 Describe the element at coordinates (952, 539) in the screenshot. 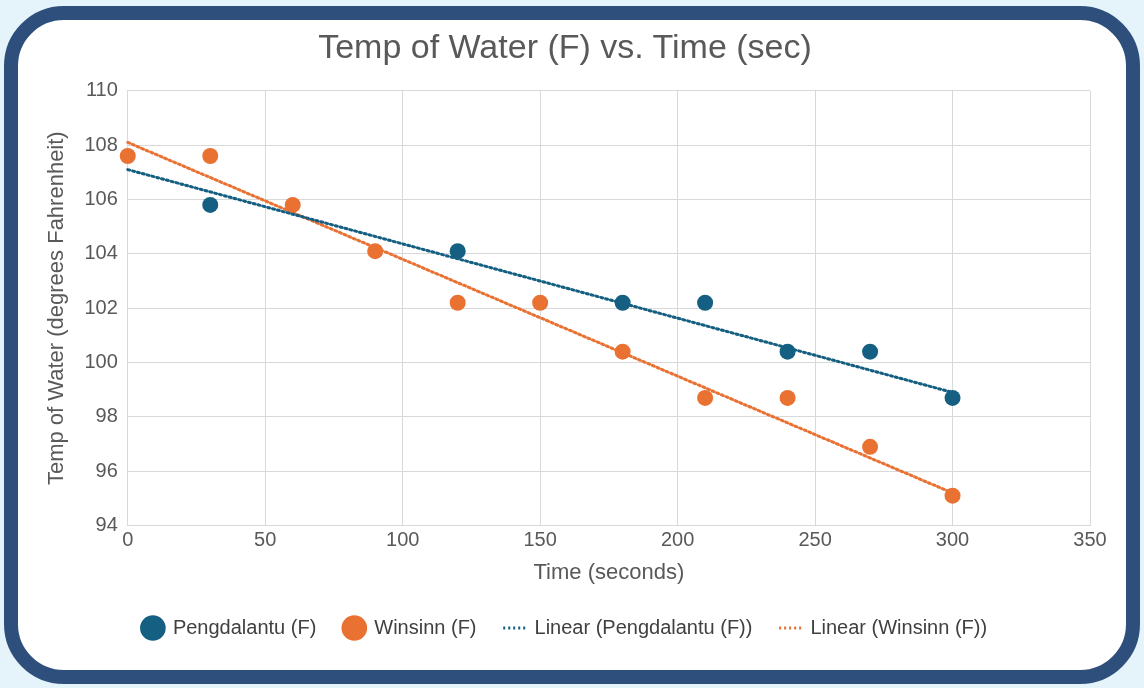

I see `x-tick-label: 300` at that location.